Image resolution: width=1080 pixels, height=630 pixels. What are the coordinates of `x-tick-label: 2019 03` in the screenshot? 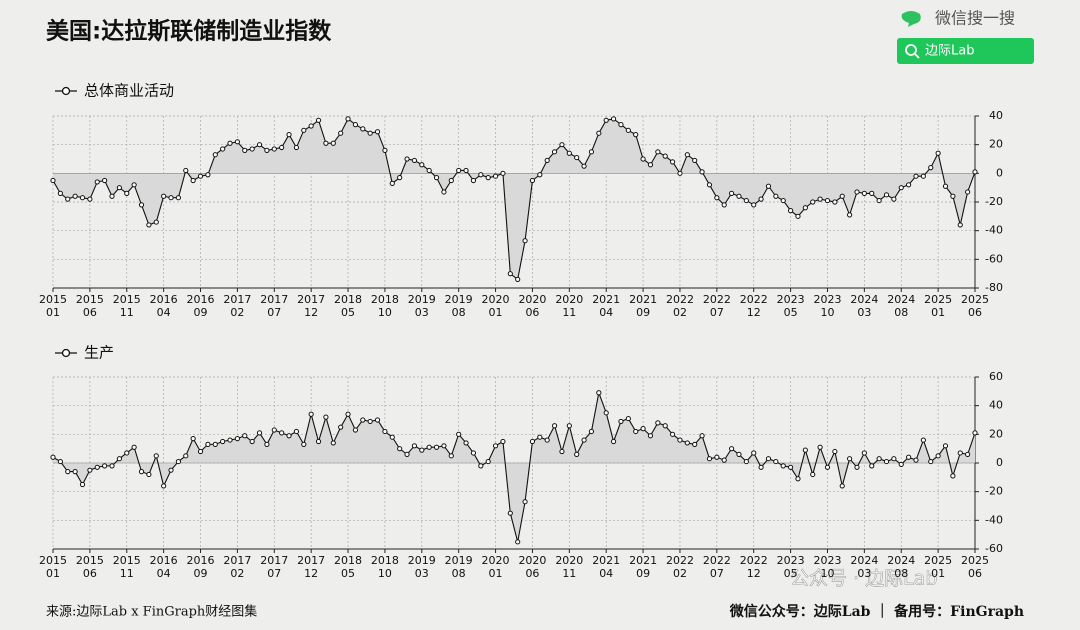 It's located at (422, 567).